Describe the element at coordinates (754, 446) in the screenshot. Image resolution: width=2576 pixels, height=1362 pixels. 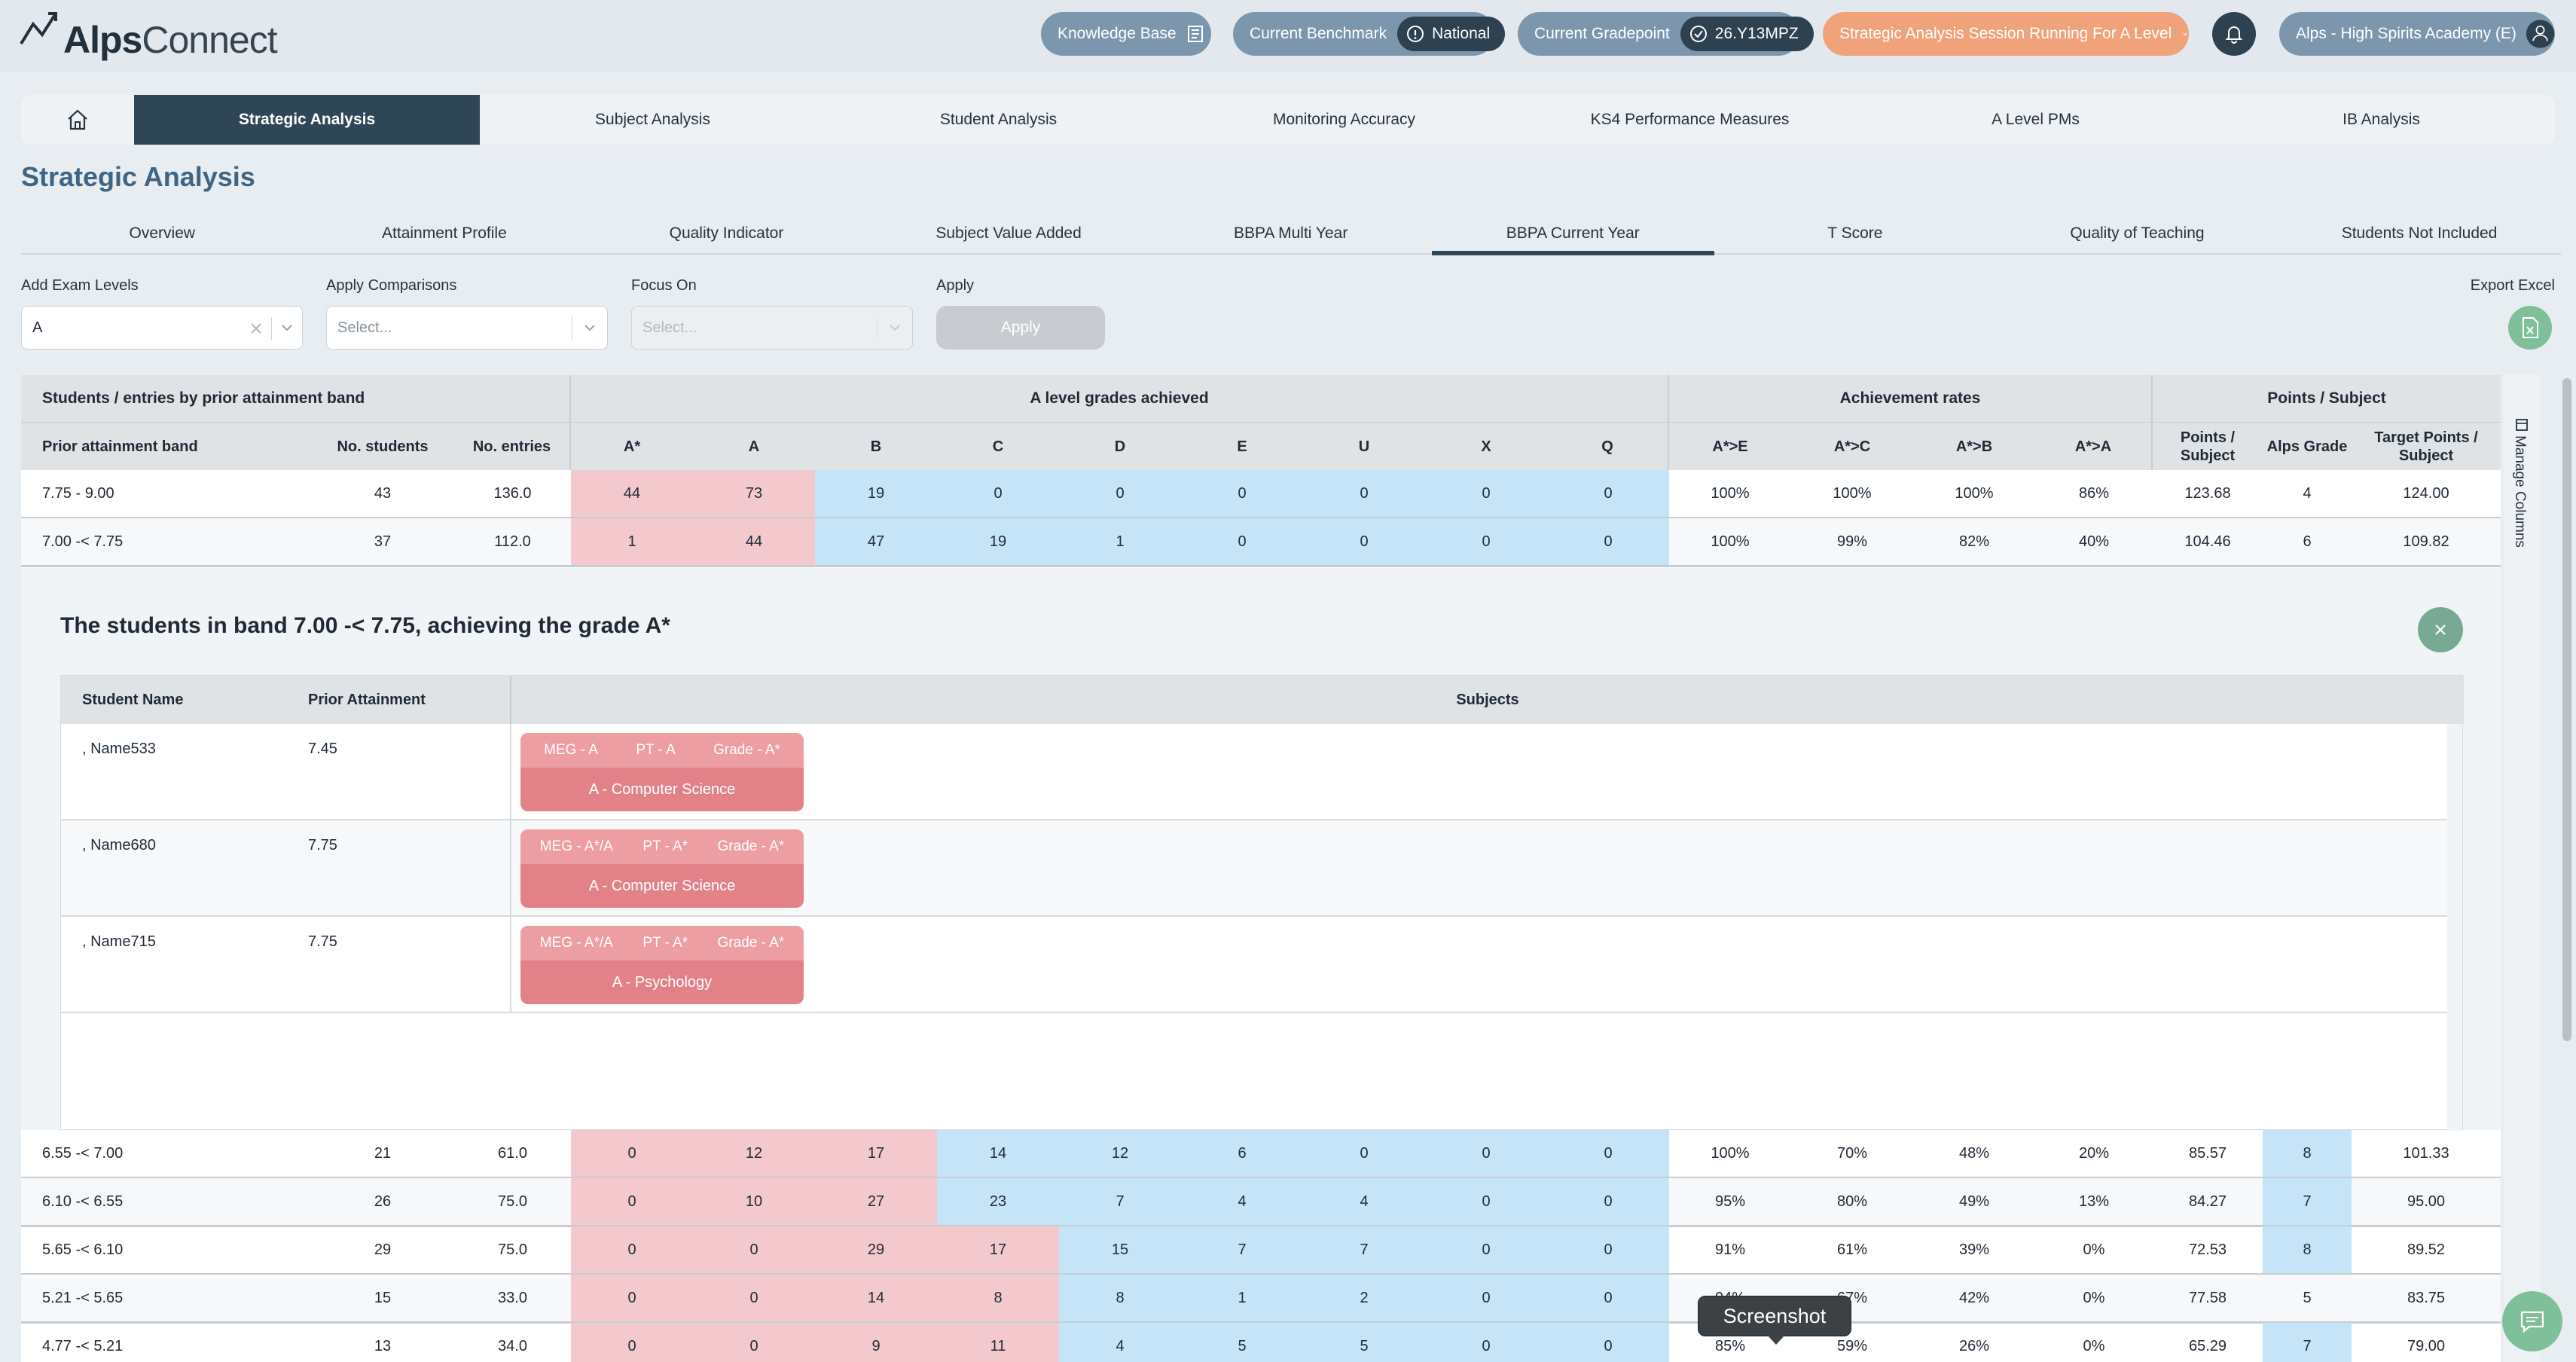
I see `column-header-g-a: A` at that location.